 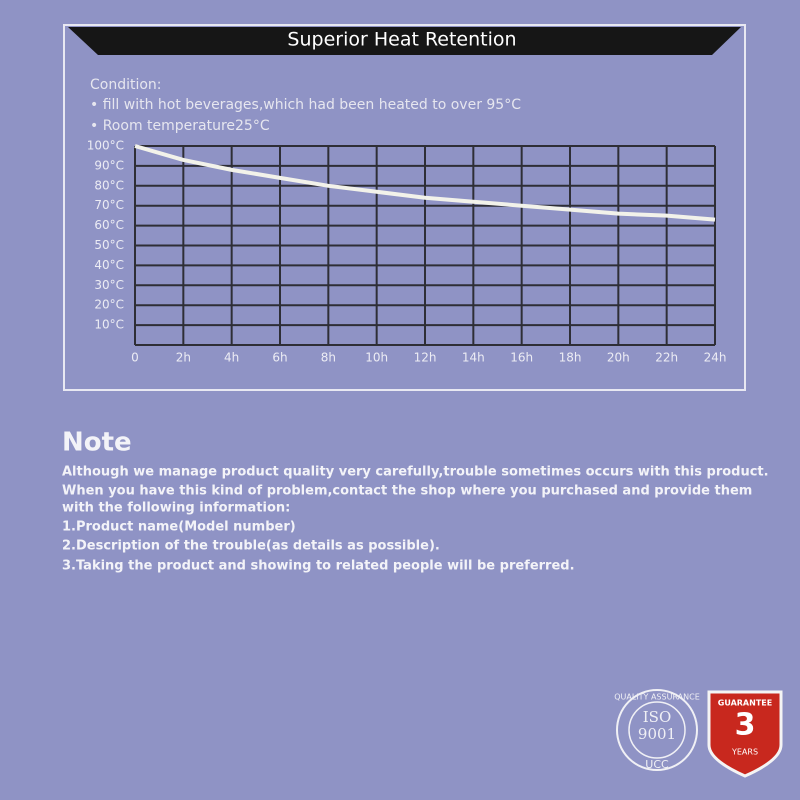 I want to click on condition-item: • Room temperature25°C, so click(x=180, y=126).